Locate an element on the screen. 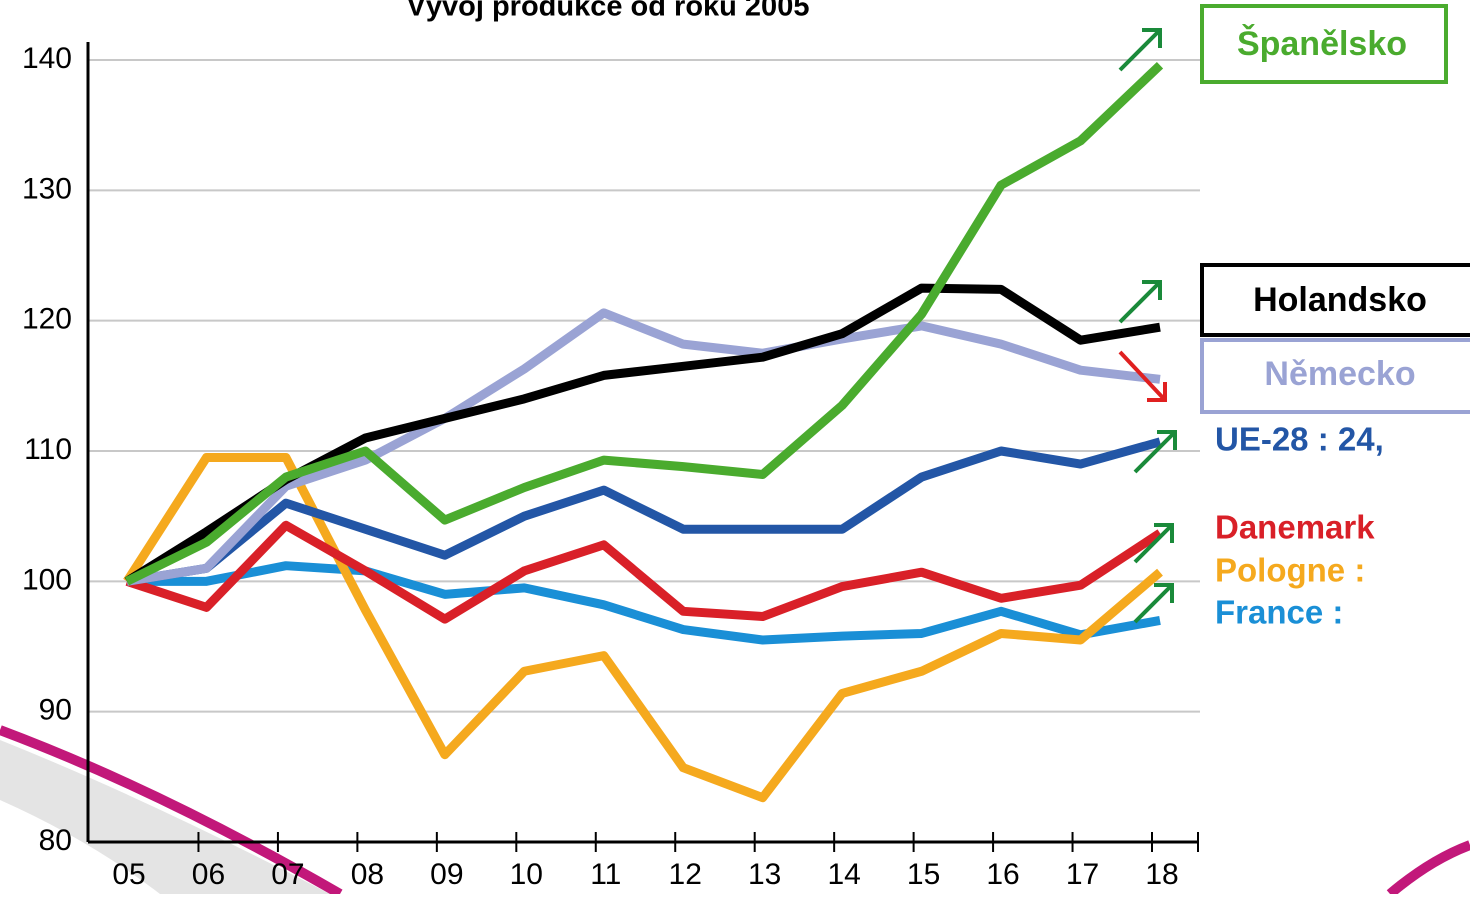  x-tick-label: 06 is located at coordinates (208, 874).